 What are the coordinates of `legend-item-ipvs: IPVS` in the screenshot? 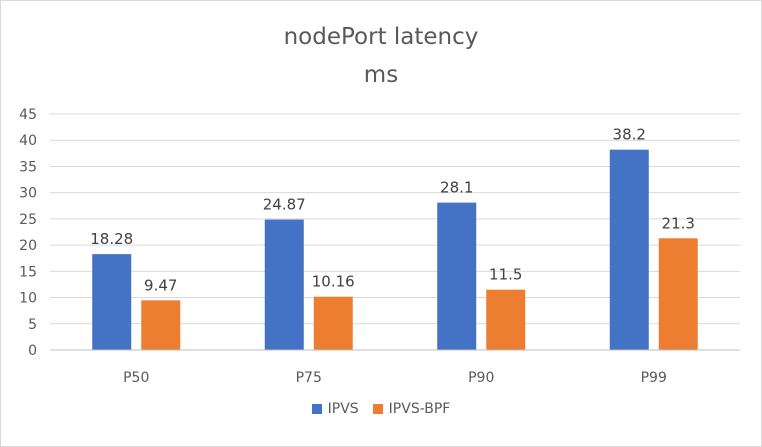 It's located at (335, 409).